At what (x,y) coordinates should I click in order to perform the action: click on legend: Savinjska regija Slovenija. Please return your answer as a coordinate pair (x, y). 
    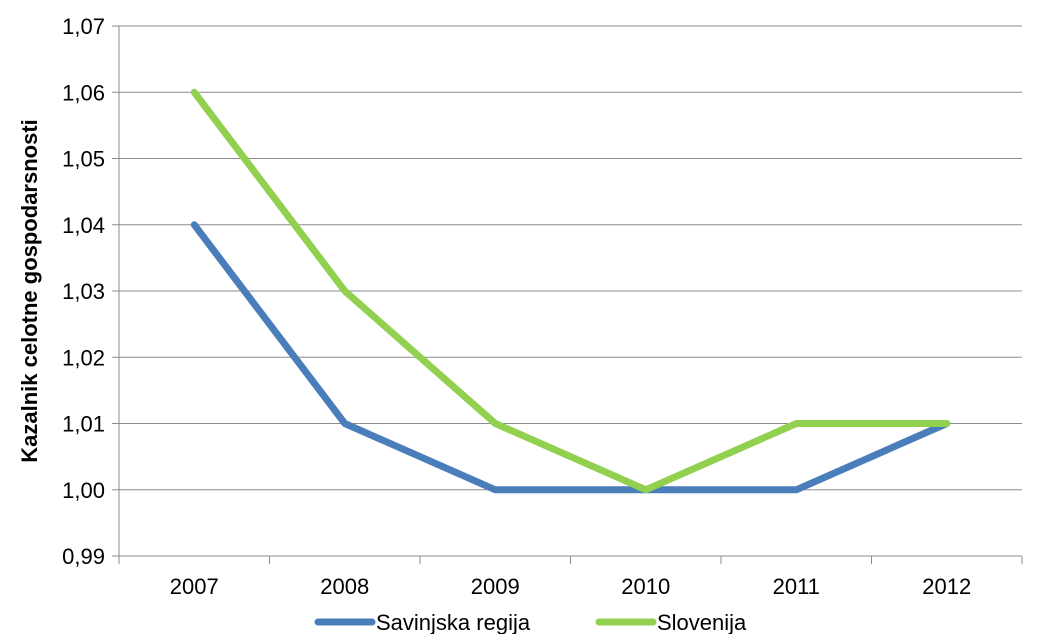
    Looking at the image, I should click on (530, 622).